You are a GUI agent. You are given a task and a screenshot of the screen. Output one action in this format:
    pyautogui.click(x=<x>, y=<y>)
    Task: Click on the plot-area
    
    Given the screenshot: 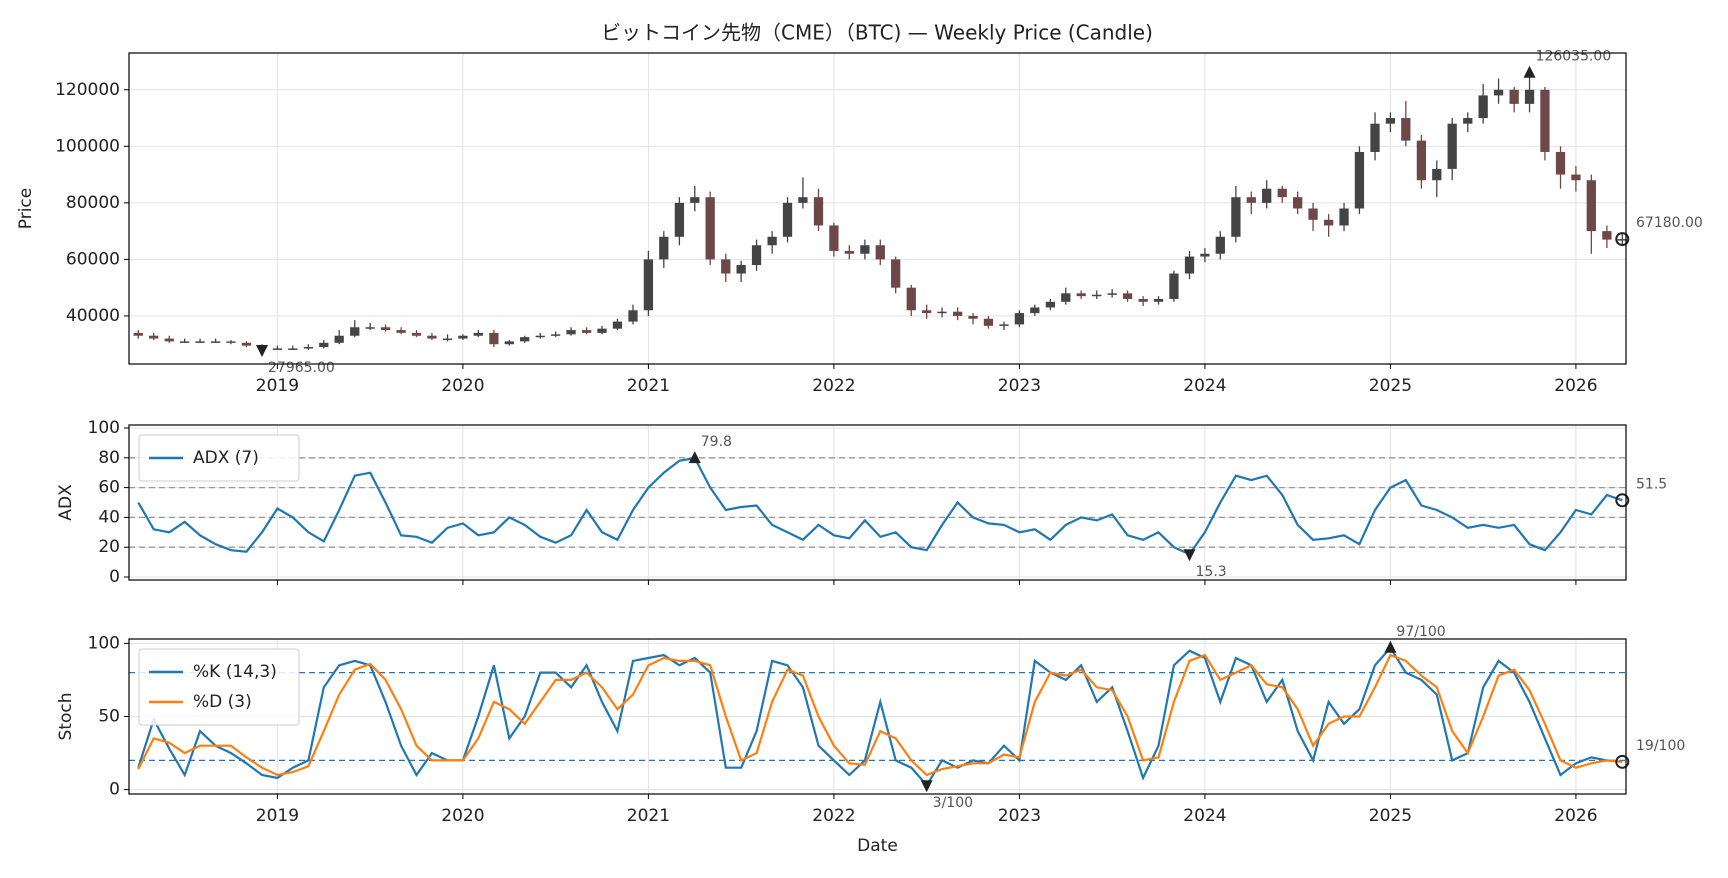 What is the action you would take?
    pyautogui.click(x=880, y=506)
    